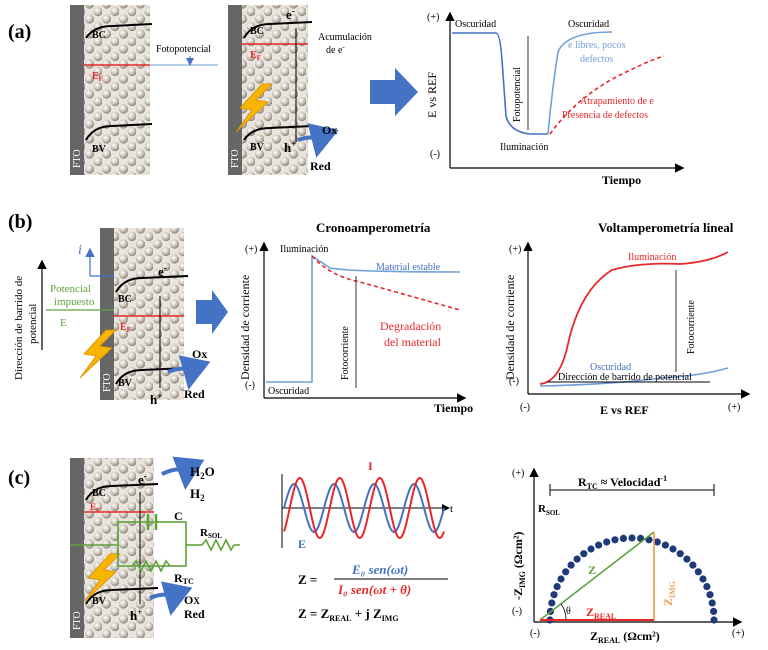  What do you see at coordinates (218, 545) in the screenshot?
I see `rsol-resistor-icon` at bounding box center [218, 545].